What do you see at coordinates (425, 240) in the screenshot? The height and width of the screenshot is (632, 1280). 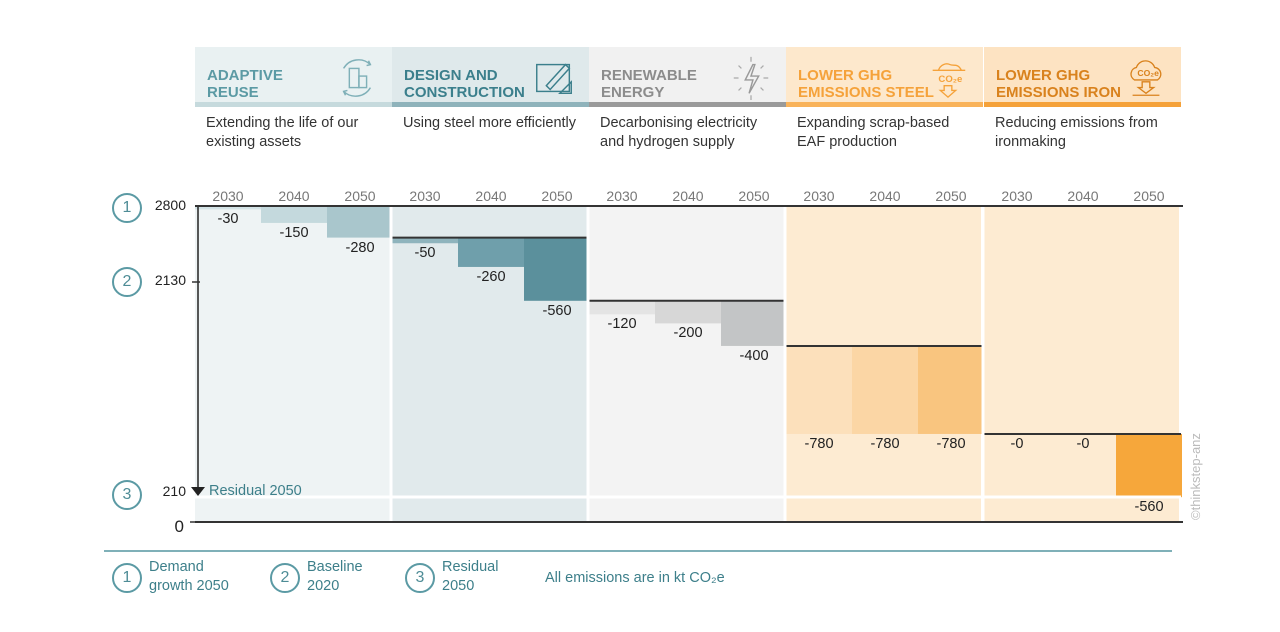 I see `bar-2-2030` at bounding box center [425, 240].